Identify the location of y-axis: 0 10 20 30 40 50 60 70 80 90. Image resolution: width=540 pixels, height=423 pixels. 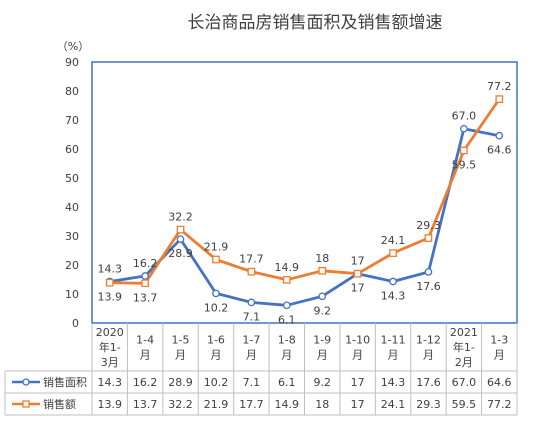
(72, 193).